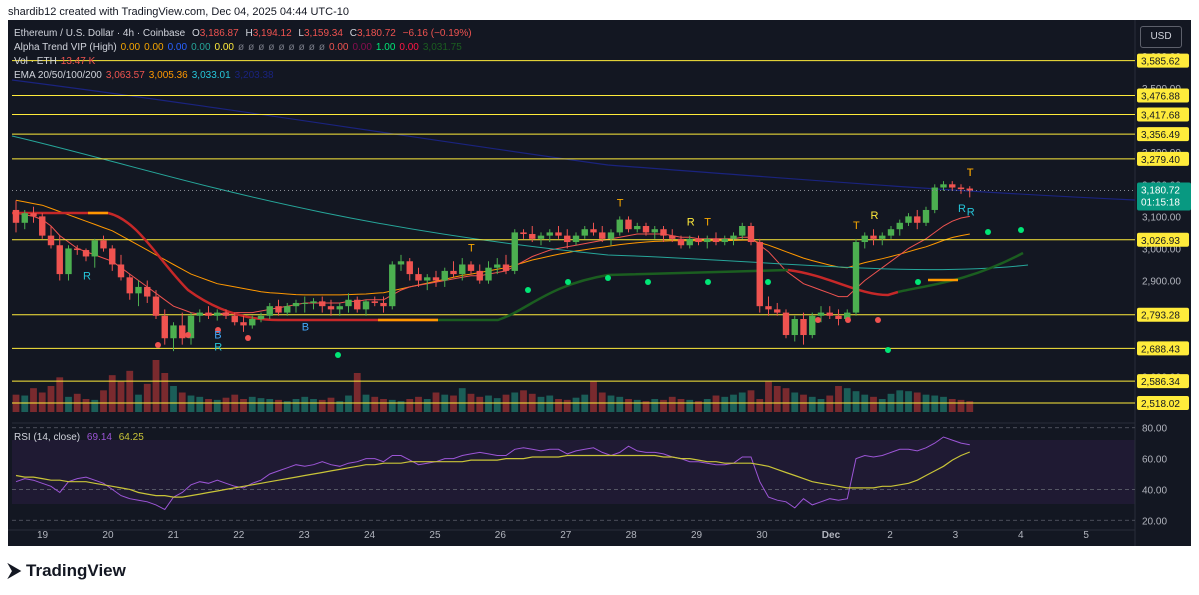 The image size is (1199, 595). Describe the element at coordinates (1154, 429) in the screenshot. I see `rsi-tick-label: 80.00` at that location.